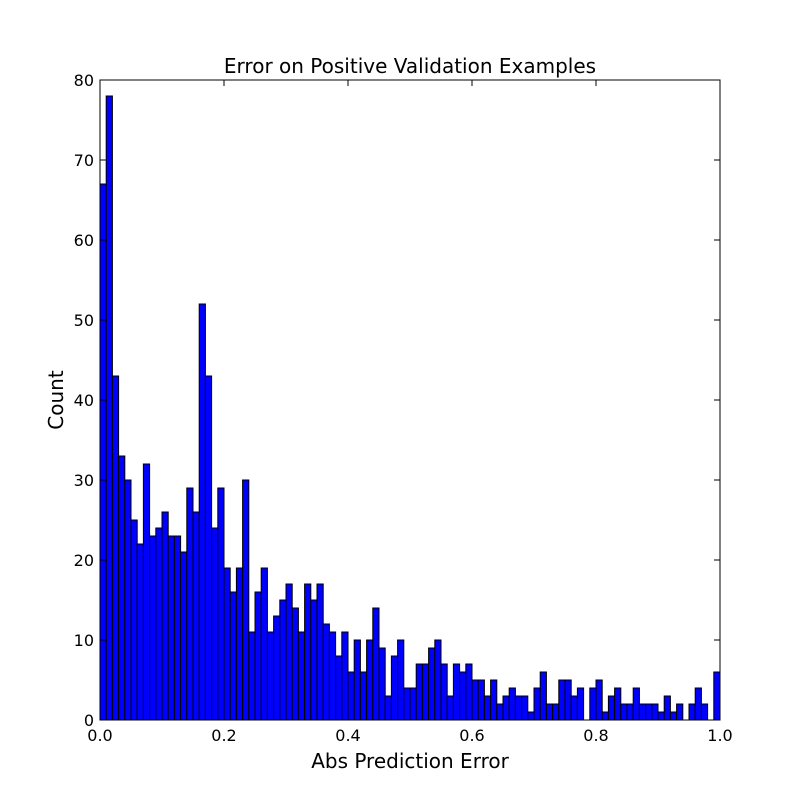  Describe the element at coordinates (89, 720) in the screenshot. I see `y-tick-label: 0` at that location.